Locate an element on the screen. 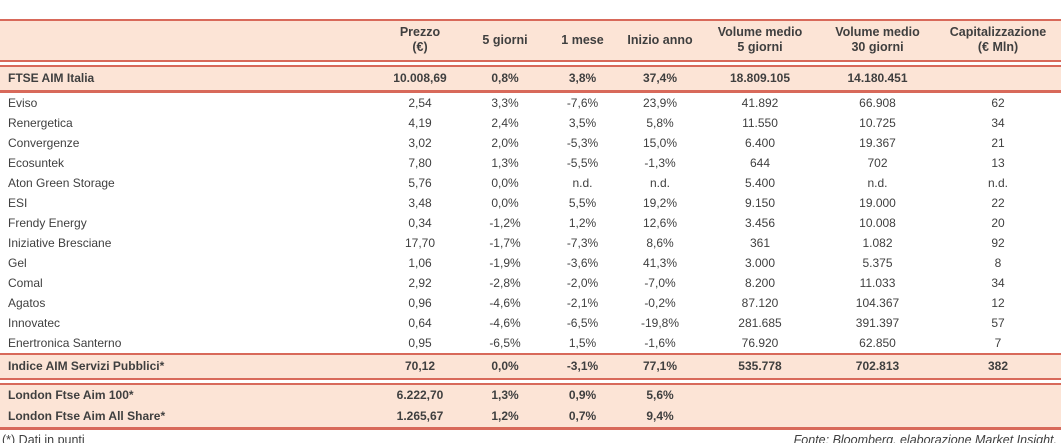  cell-volume-medio-30-giorni: 66.908 is located at coordinates (877, 103).